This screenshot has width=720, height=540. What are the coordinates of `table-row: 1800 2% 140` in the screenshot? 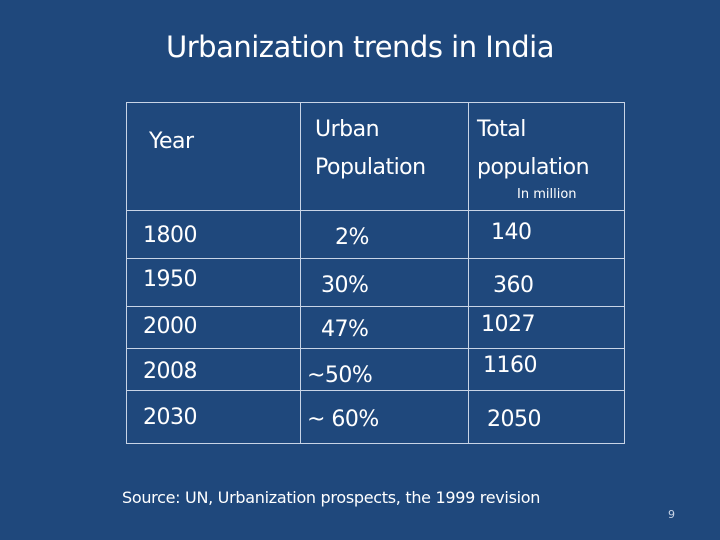 It's located at (375, 234).